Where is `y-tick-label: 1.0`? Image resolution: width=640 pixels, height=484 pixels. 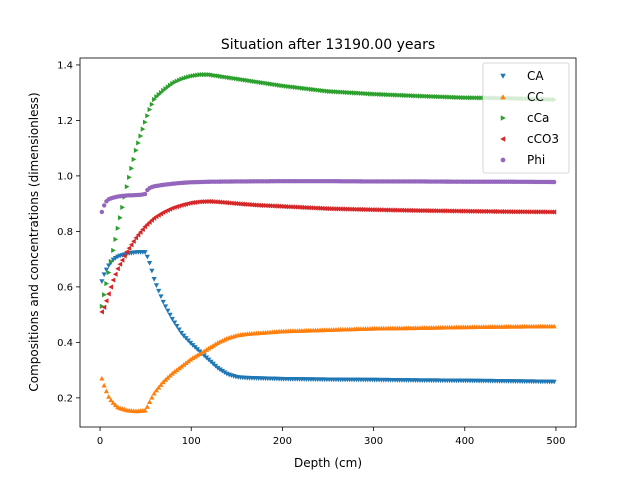 y-tick-label: 1.0 is located at coordinates (65, 176).